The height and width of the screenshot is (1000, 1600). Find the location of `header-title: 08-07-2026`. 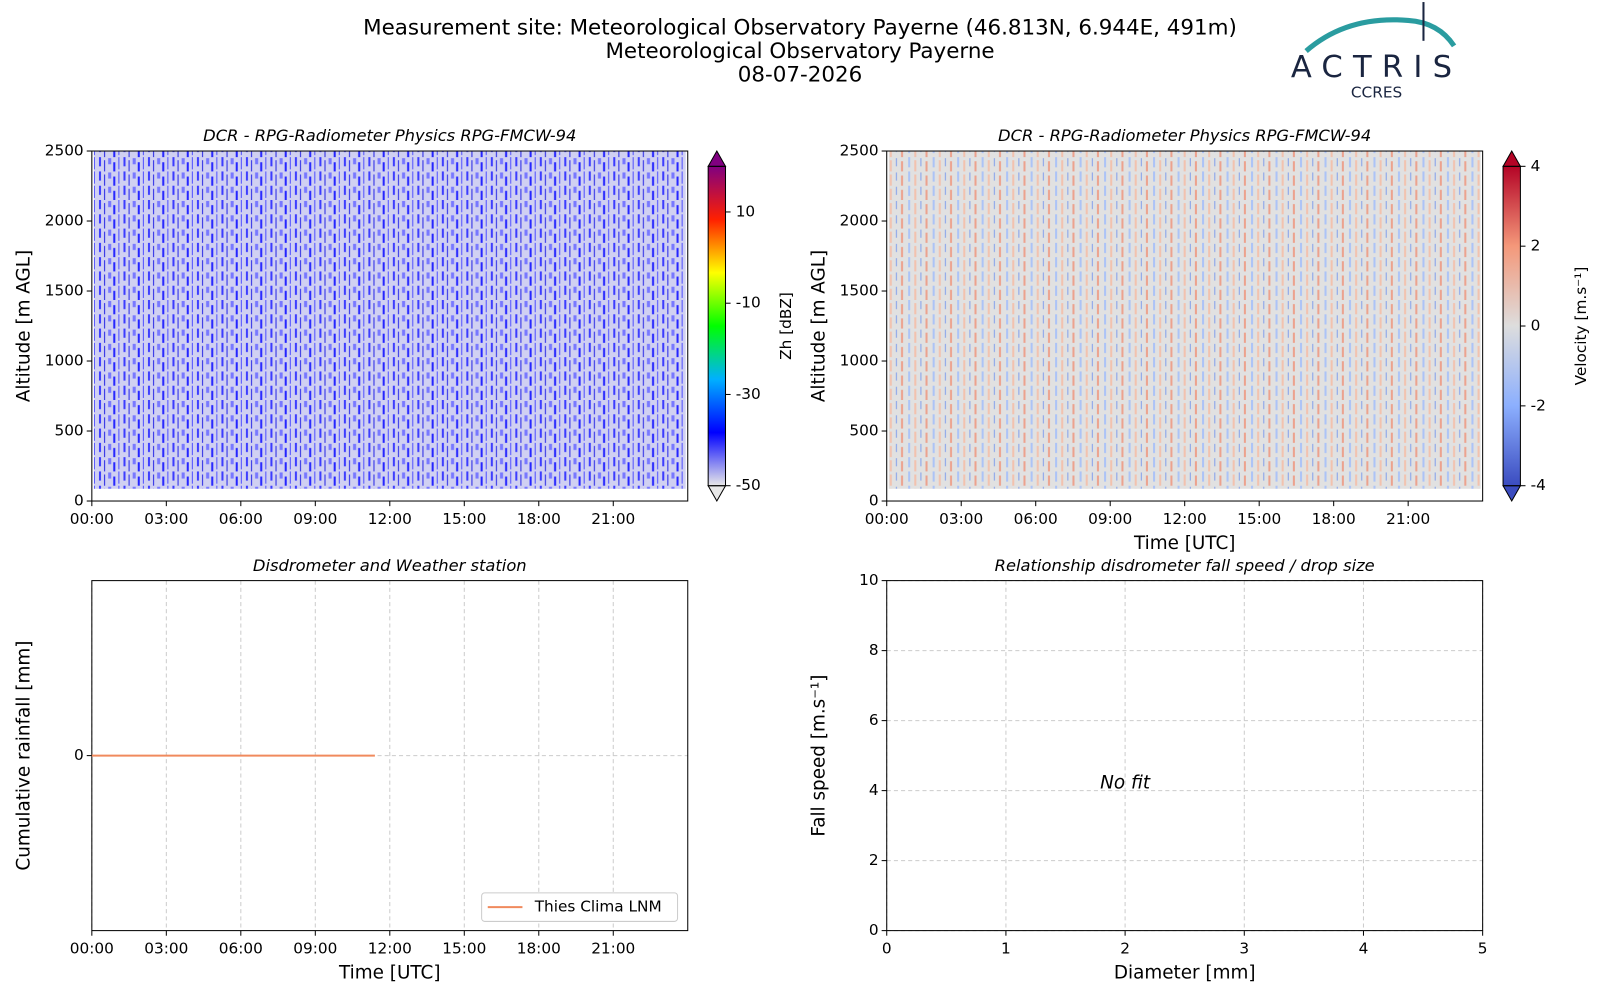

header-title: 08-07-2026 is located at coordinates (800, 75).